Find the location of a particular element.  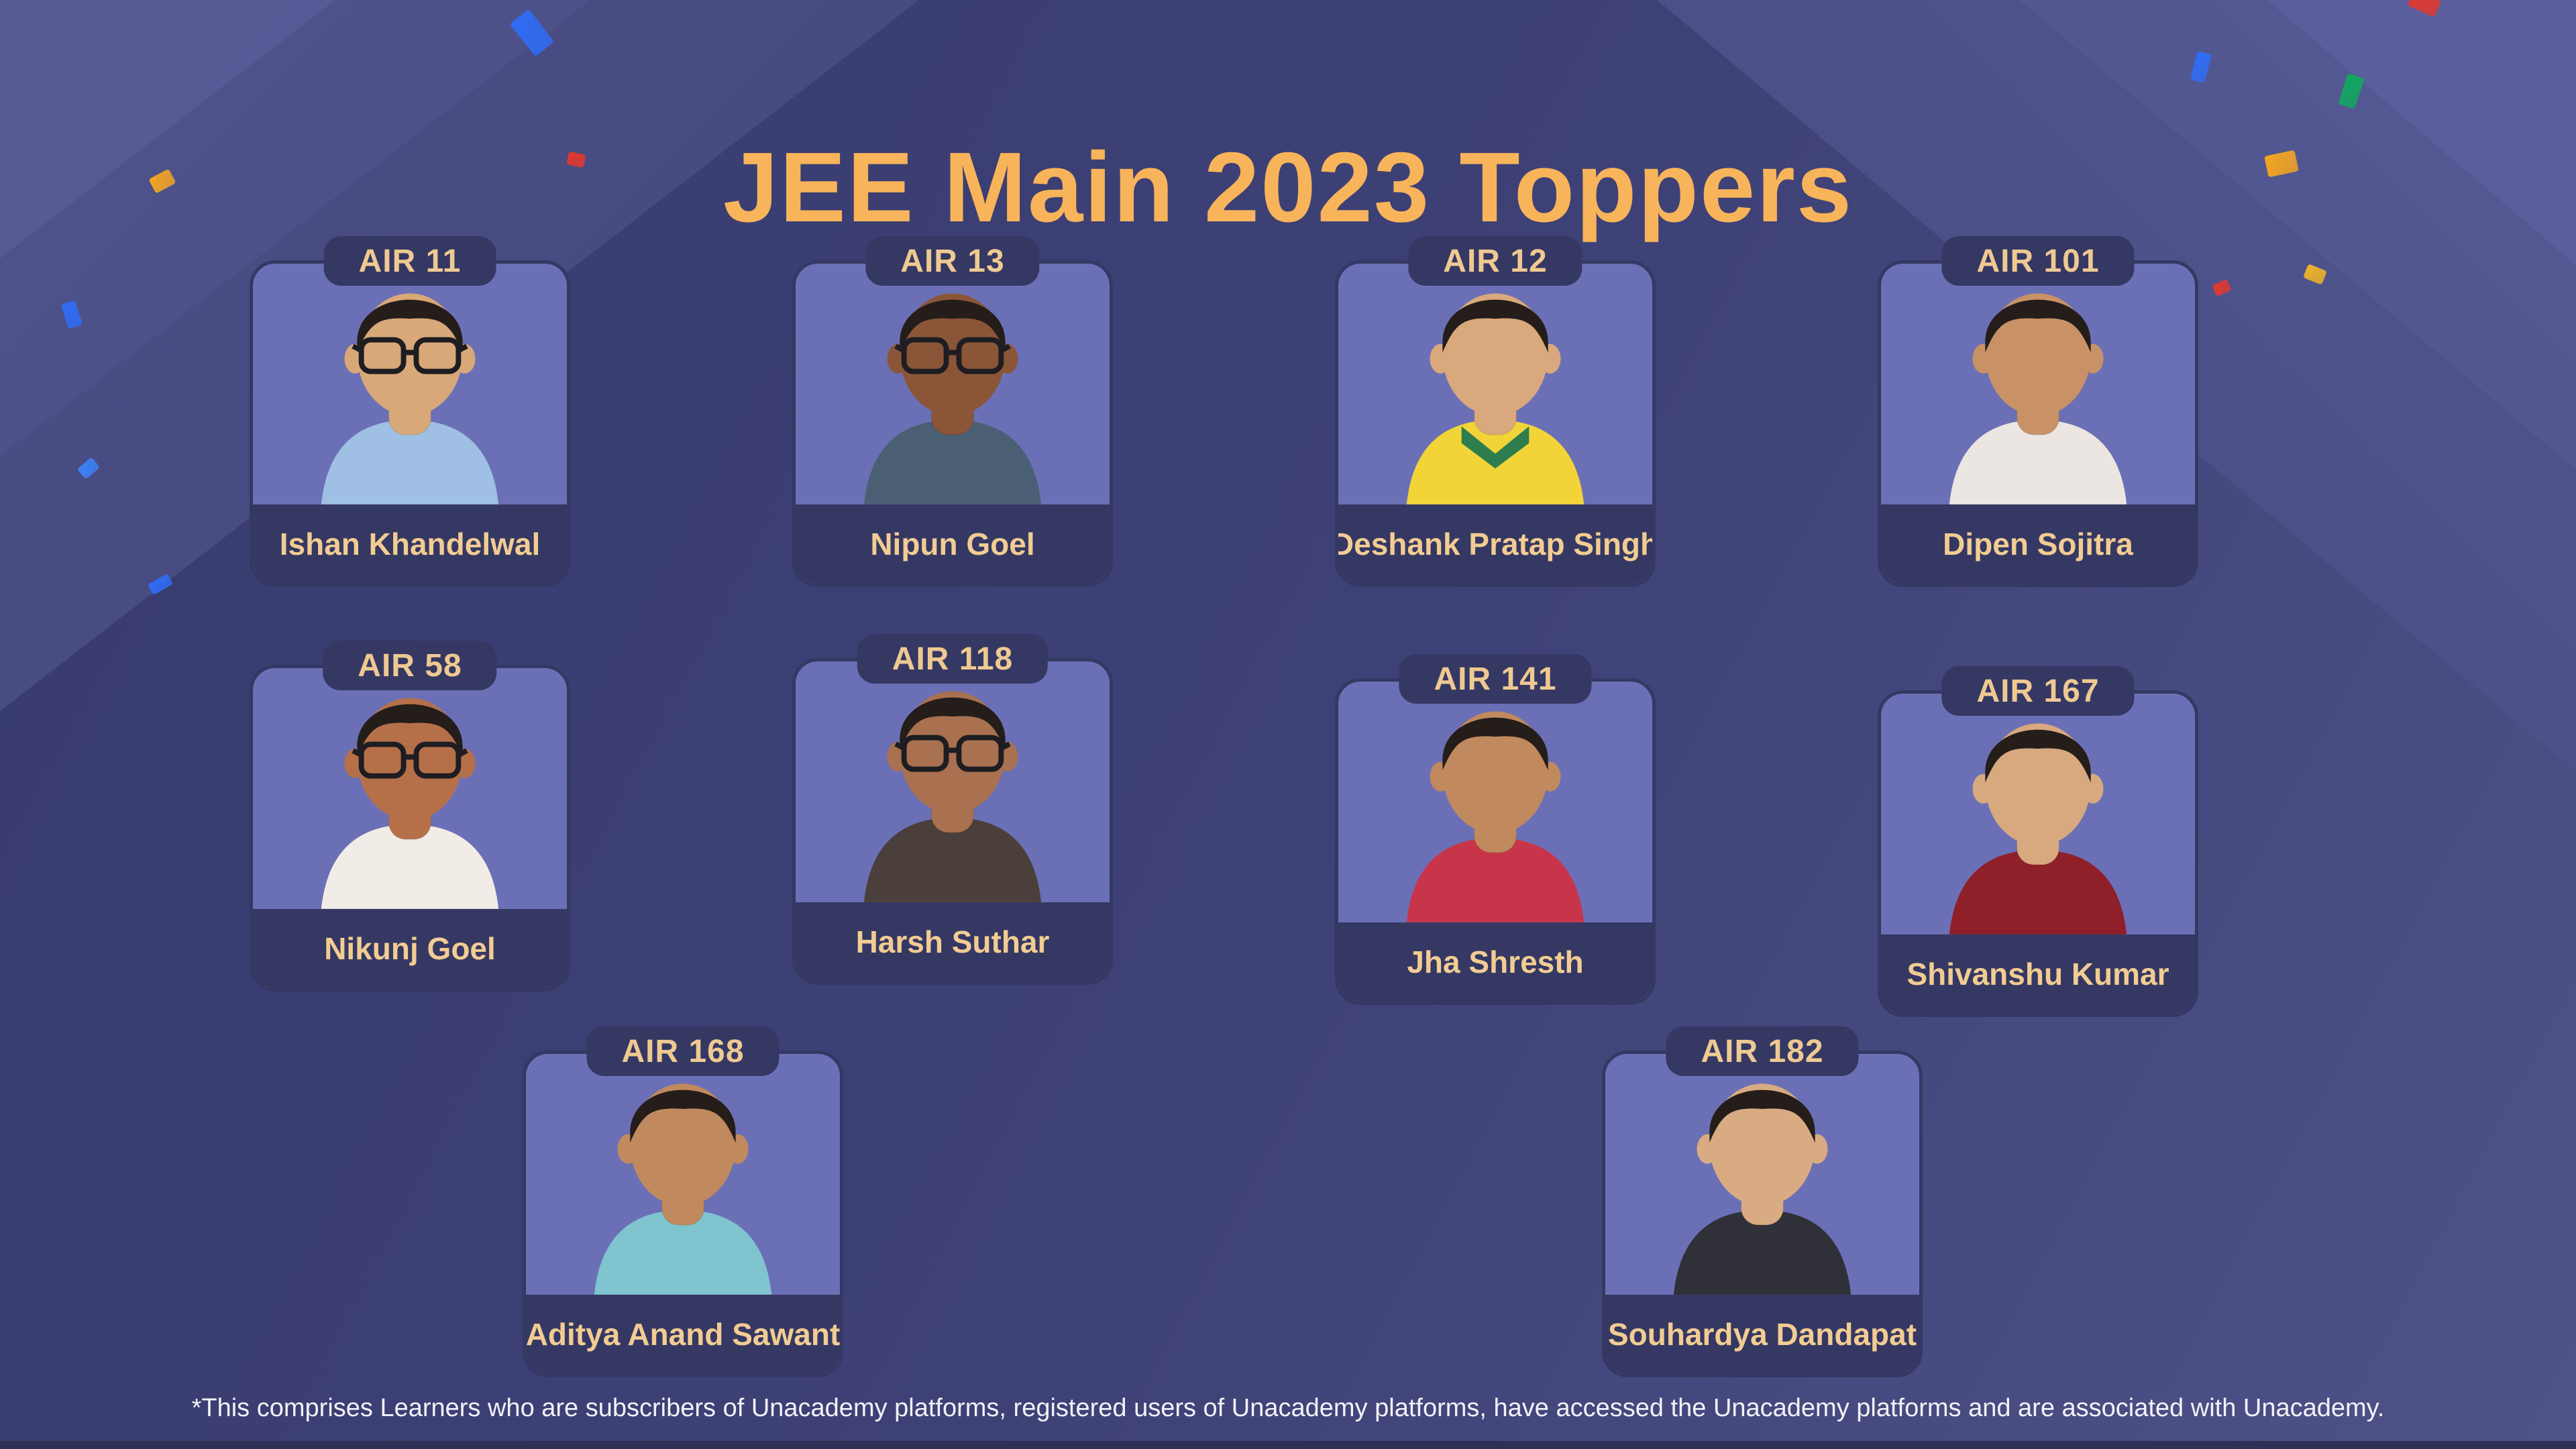

topper-card-body: Nikunj Goel is located at coordinates (410, 828).